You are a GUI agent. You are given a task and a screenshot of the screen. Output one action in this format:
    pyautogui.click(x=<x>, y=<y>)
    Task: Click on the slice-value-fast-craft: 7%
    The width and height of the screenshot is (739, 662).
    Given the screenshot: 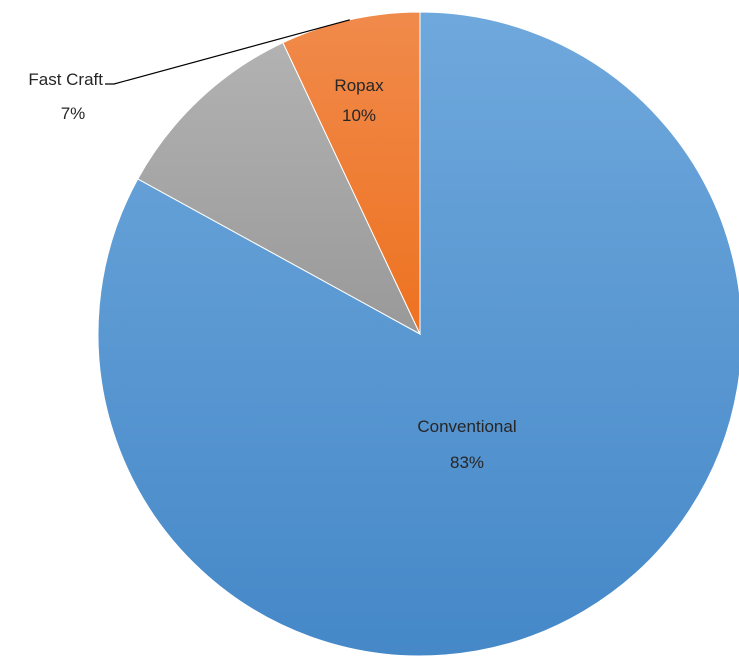 What is the action you would take?
    pyautogui.click(x=73, y=113)
    